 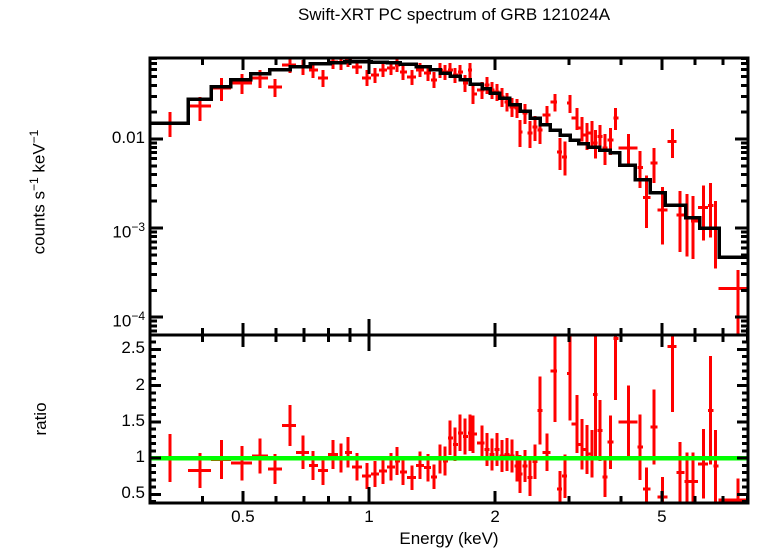 I want to click on tick-label-text: 5, so click(x=662, y=516).